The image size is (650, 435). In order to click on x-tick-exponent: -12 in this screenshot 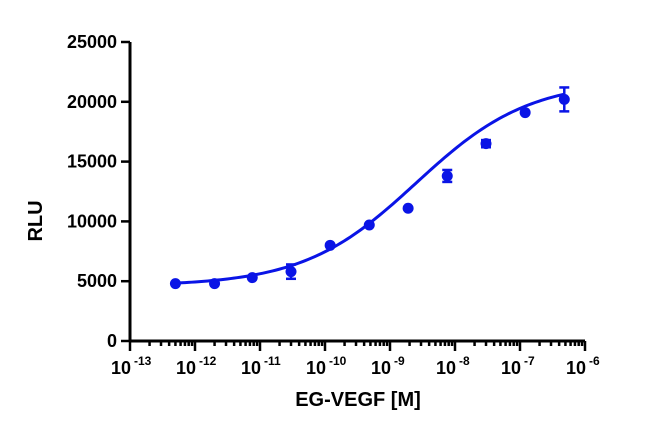, I will do `click(208, 361)`.